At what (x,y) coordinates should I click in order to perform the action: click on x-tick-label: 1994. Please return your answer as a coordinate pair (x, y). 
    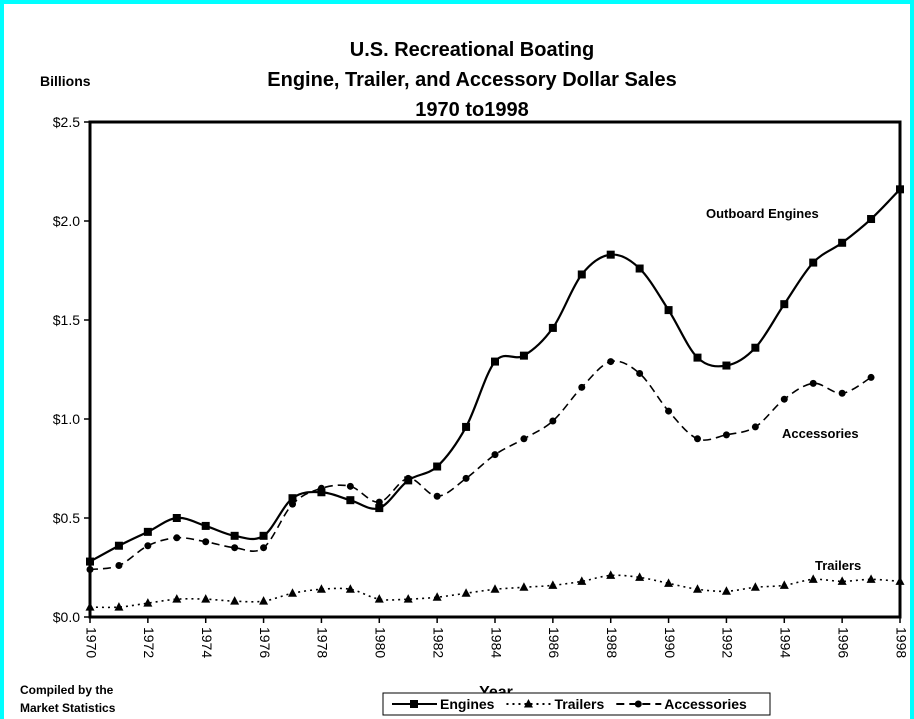
    Looking at the image, I should click on (786, 642).